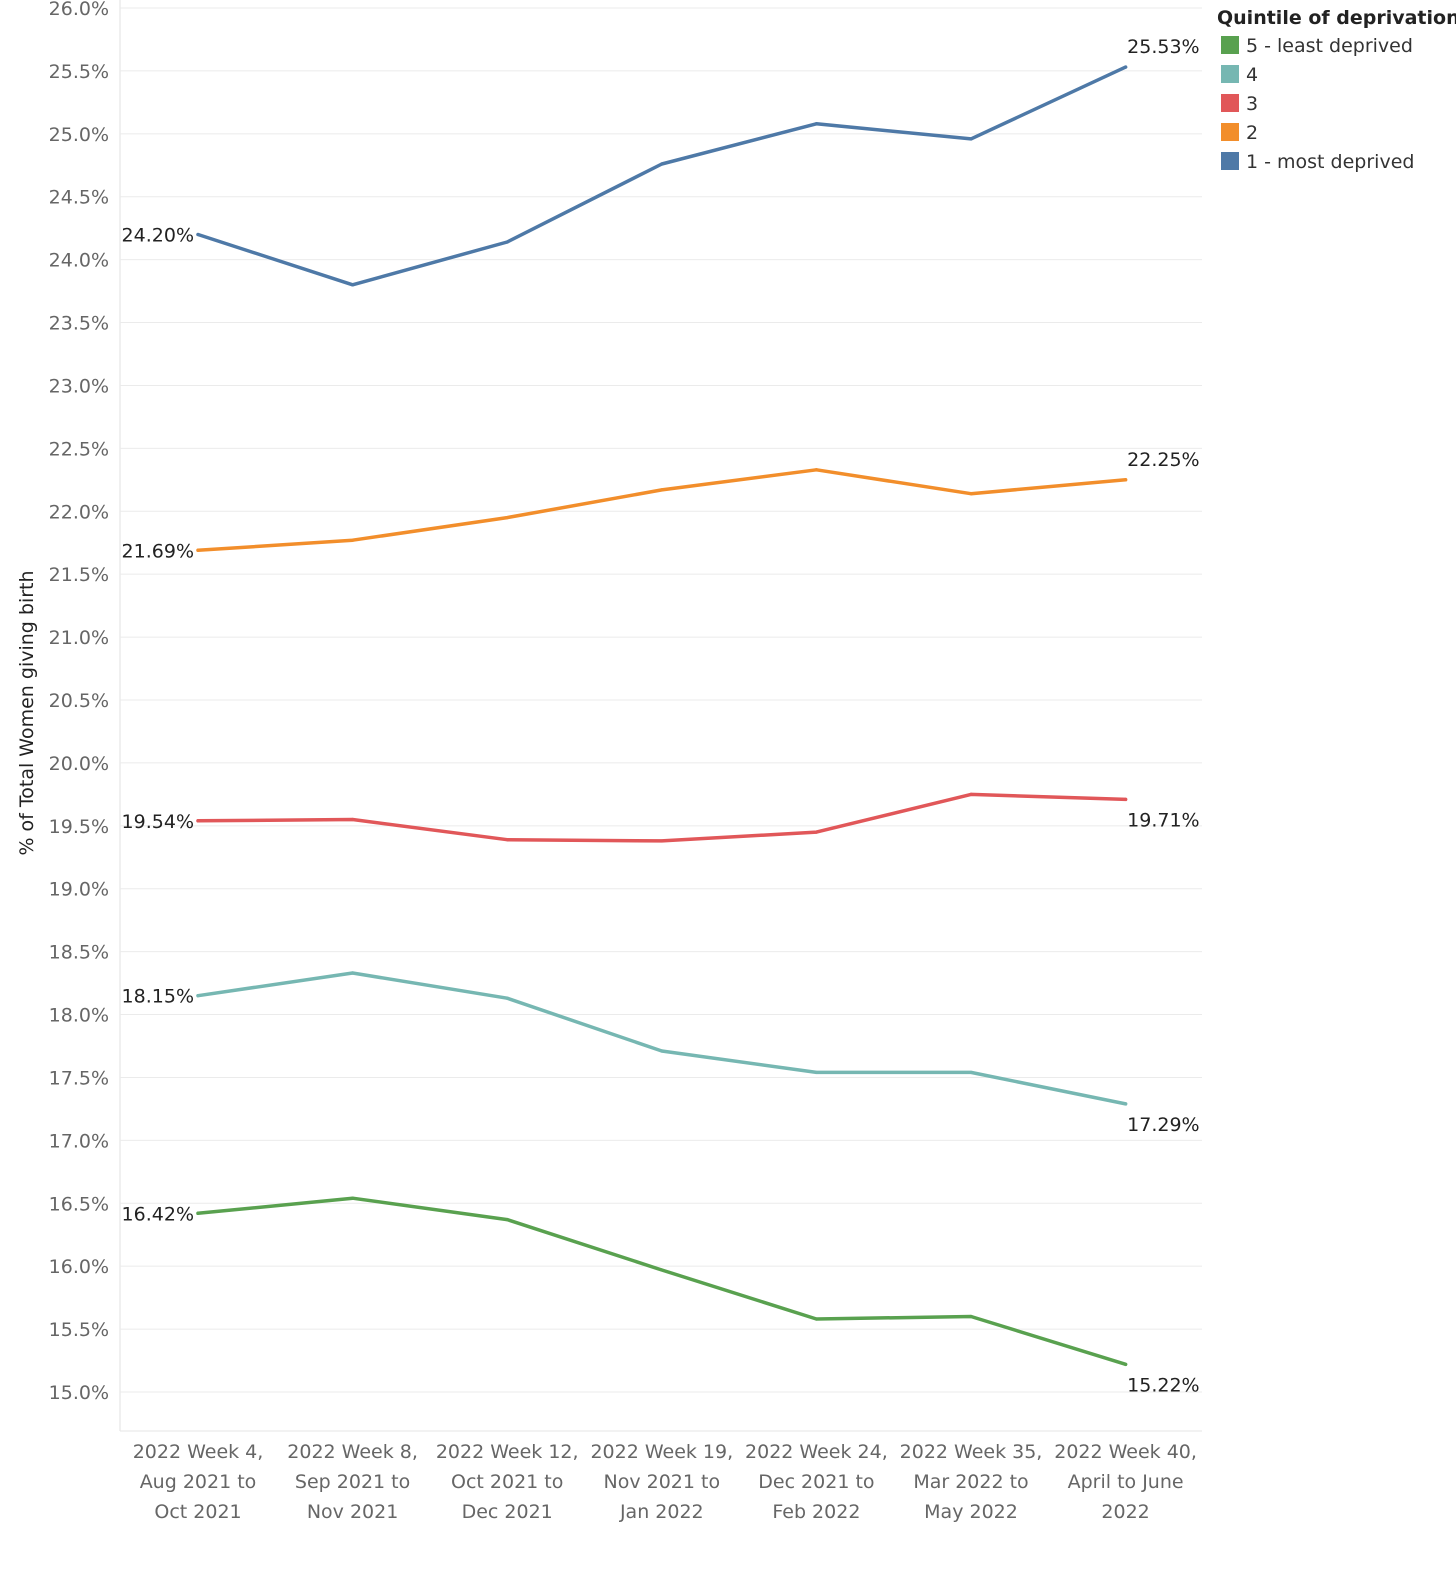 This screenshot has height=1585, width=1456. Describe the element at coordinates (79, 135) in the screenshot. I see `y-tick-label: 25.0%` at that location.